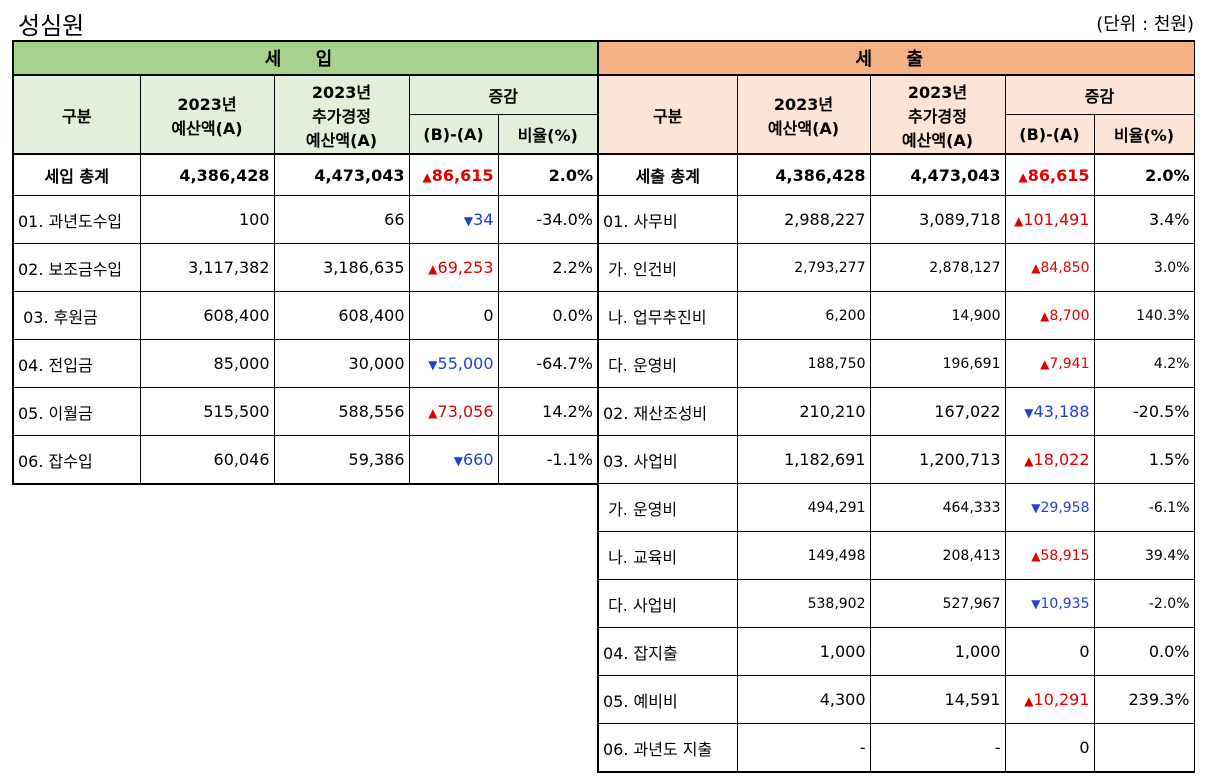 This screenshot has height=784, width=1208. I want to click on change-value: 8,700, so click(1069, 315).